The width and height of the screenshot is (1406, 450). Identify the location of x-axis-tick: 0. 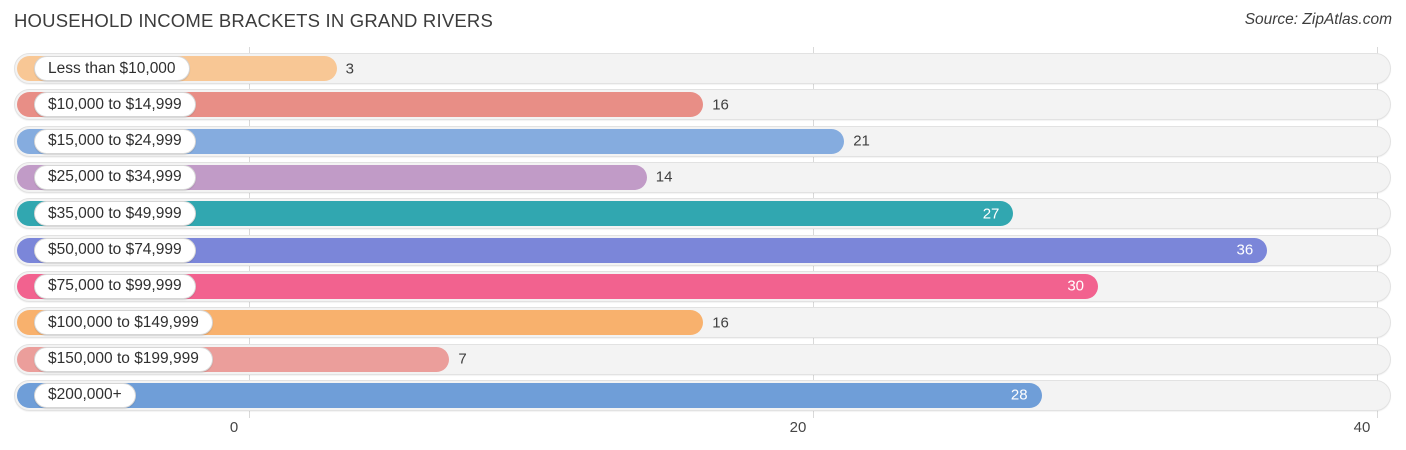
(234, 427).